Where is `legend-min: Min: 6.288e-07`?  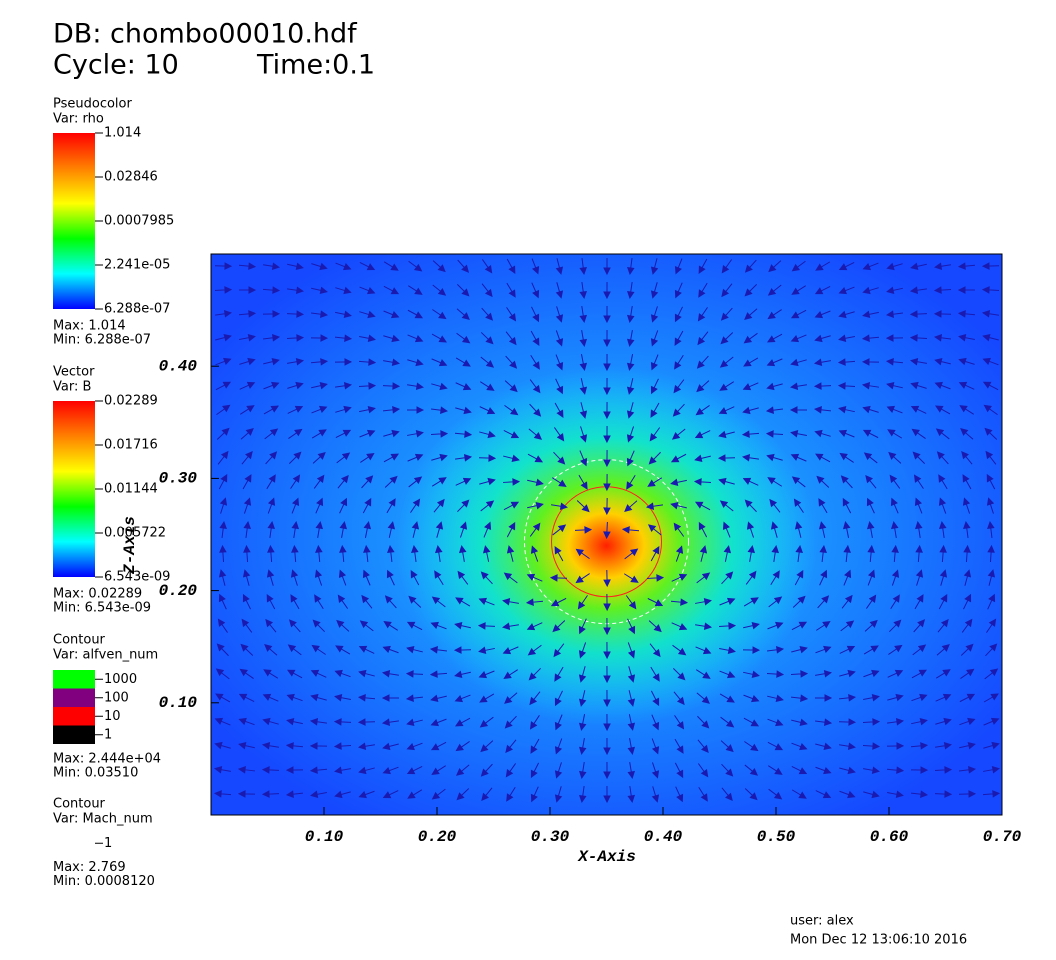 legend-min: Min: 6.288e-07 is located at coordinates (102, 340).